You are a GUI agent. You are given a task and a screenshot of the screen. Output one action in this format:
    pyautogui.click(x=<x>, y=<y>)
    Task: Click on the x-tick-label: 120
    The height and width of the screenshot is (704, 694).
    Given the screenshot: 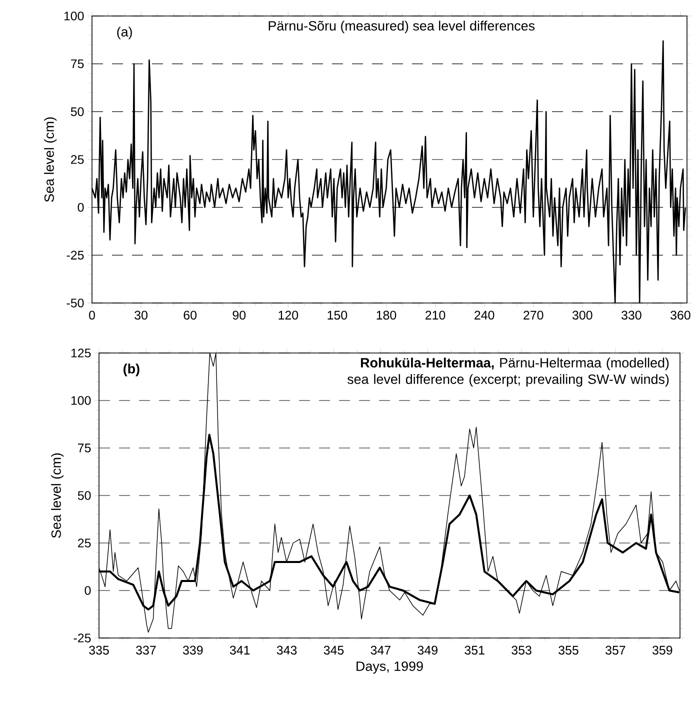 What is the action you would take?
    pyautogui.click(x=288, y=315)
    